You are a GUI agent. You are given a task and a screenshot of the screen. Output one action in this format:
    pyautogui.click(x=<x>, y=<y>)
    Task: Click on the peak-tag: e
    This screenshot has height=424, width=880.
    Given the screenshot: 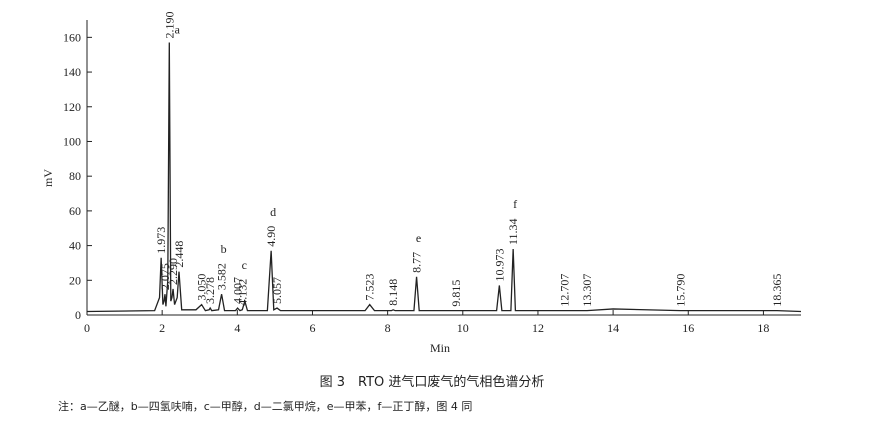 What is the action you would take?
    pyautogui.click(x=418, y=238)
    